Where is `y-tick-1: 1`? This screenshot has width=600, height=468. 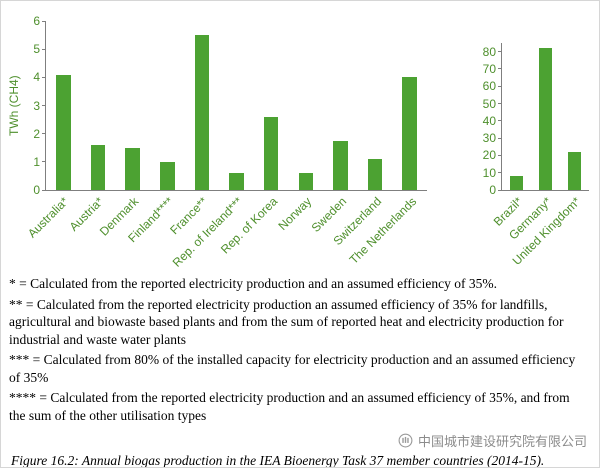
y-tick-1: 1 is located at coordinates (39, 162).